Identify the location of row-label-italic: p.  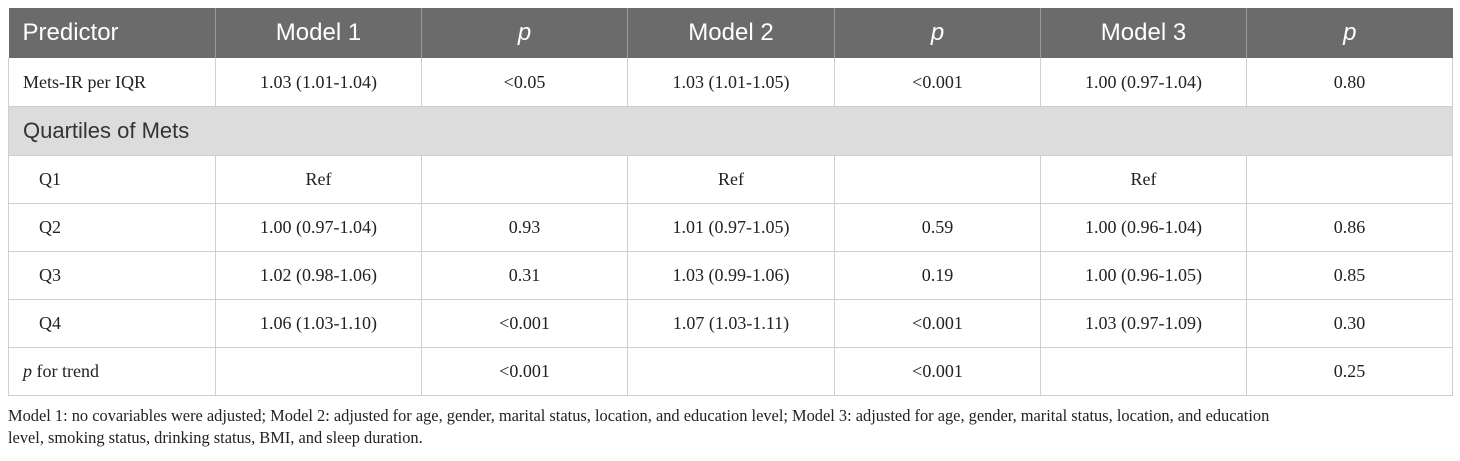
(27, 371).